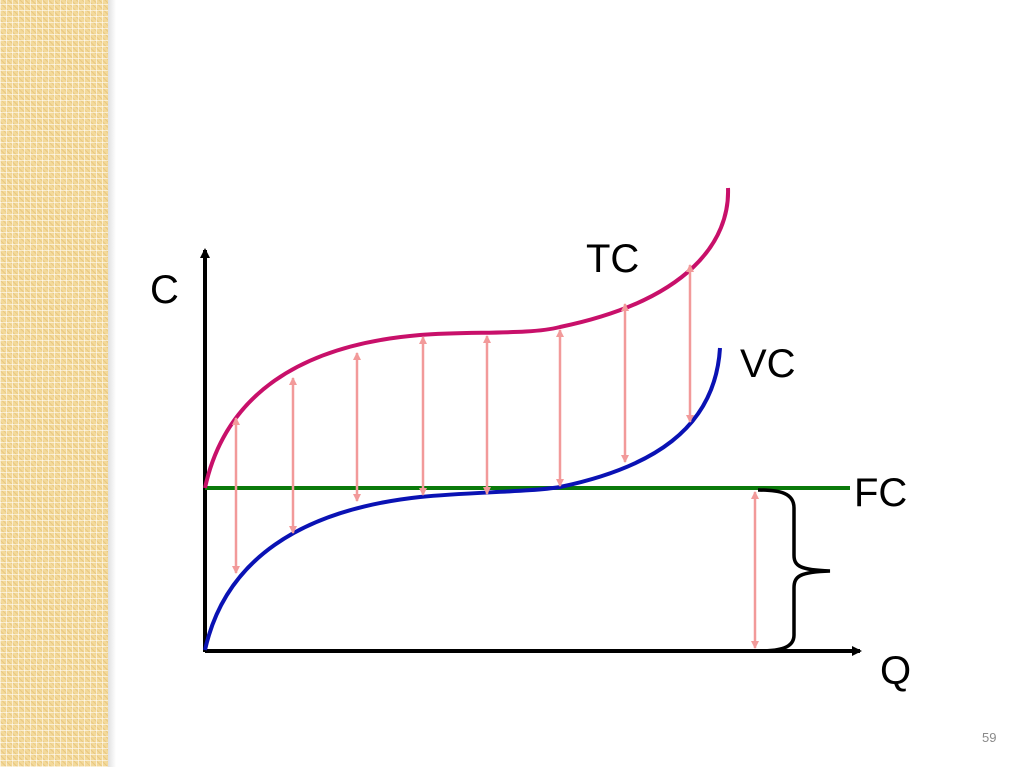  I want to click on vc-label: VC, so click(768, 364).